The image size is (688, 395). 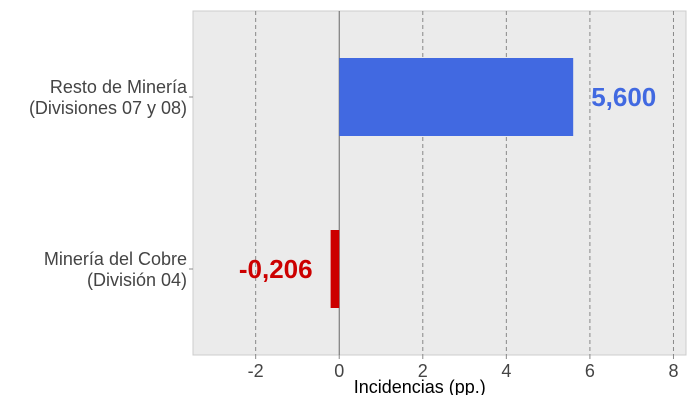 What do you see at coordinates (423, 371) in the screenshot?
I see `x-tick-label: 2` at bounding box center [423, 371].